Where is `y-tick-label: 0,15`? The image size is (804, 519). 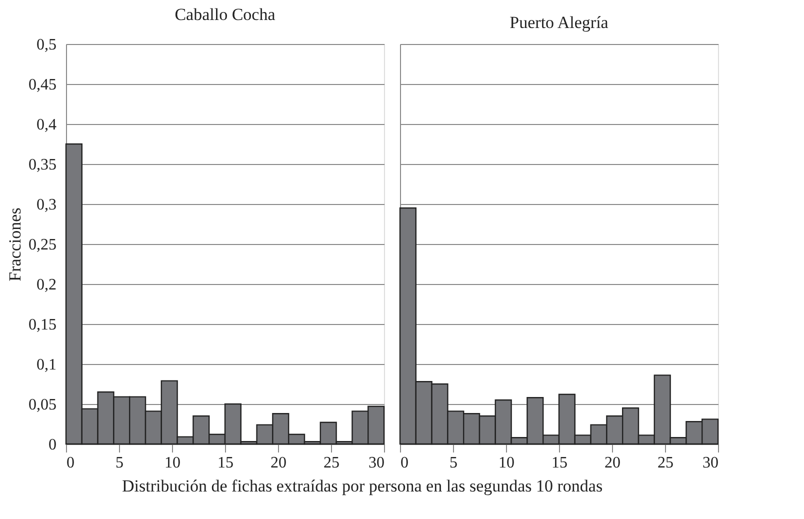
y-tick-label: 0,15 is located at coordinates (42, 325).